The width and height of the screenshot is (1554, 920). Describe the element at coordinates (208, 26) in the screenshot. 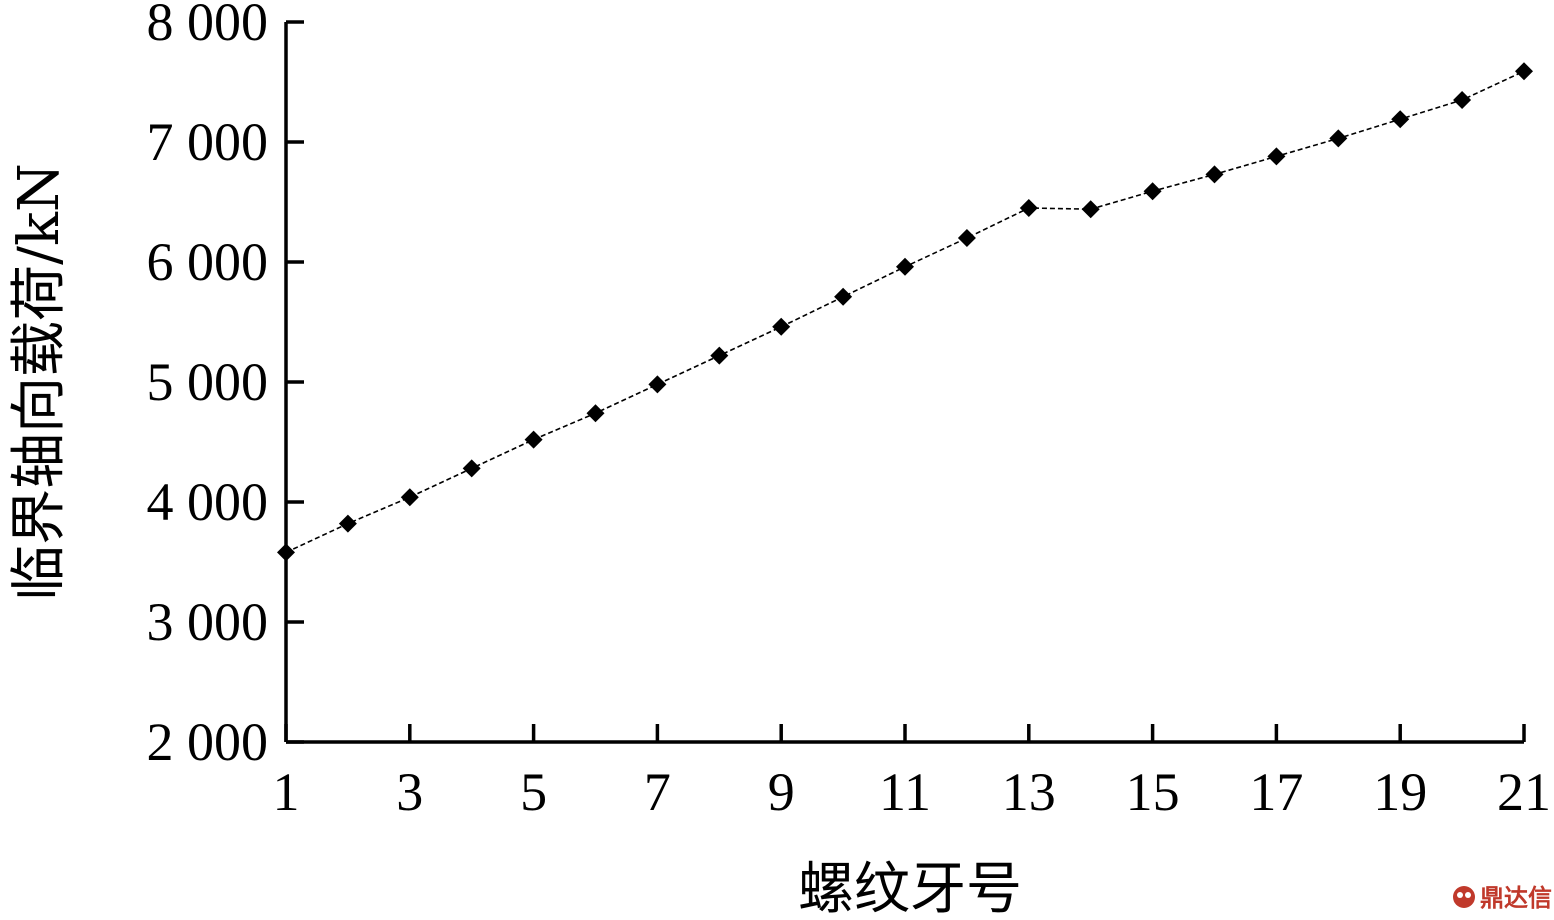

I see `y-tick-label: 8 000` at that location.